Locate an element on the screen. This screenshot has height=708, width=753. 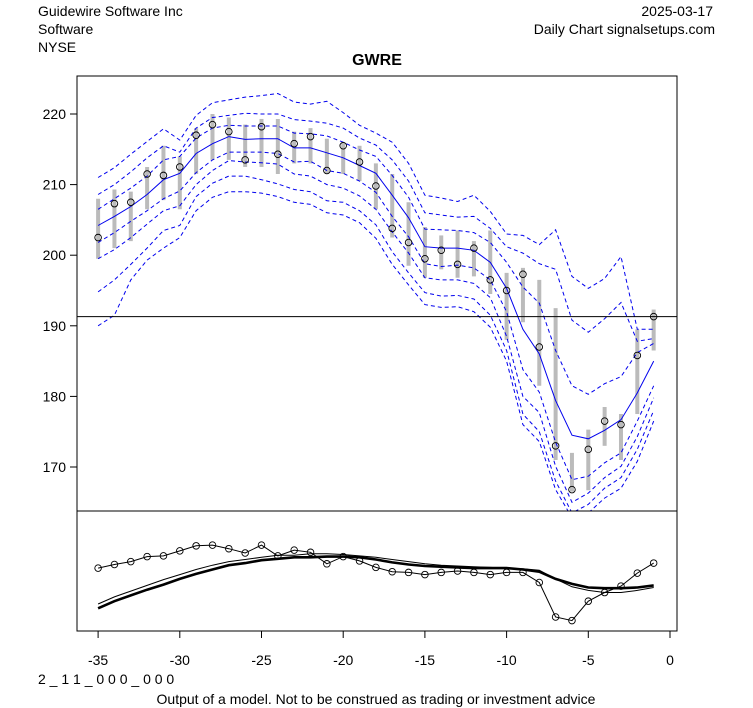
chart-source: Daily Chart signalsetups.com is located at coordinates (624, 29).